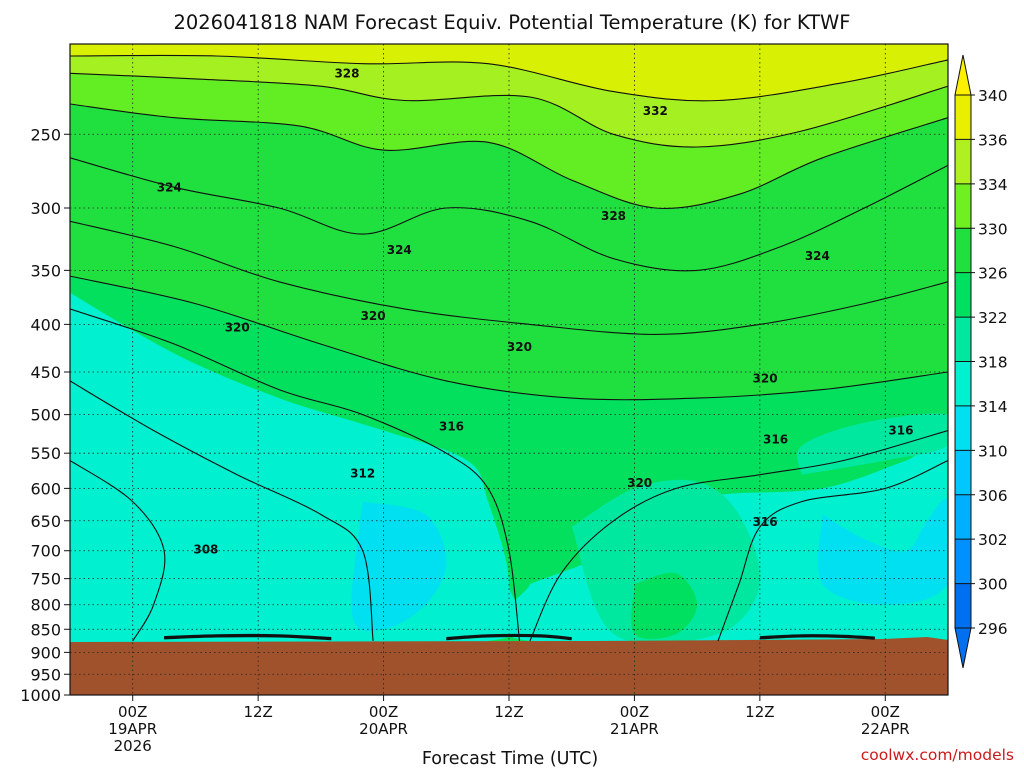 This screenshot has width=1024, height=768. Describe the element at coordinates (205, 550) in the screenshot. I see `contour-label: 308` at that location.